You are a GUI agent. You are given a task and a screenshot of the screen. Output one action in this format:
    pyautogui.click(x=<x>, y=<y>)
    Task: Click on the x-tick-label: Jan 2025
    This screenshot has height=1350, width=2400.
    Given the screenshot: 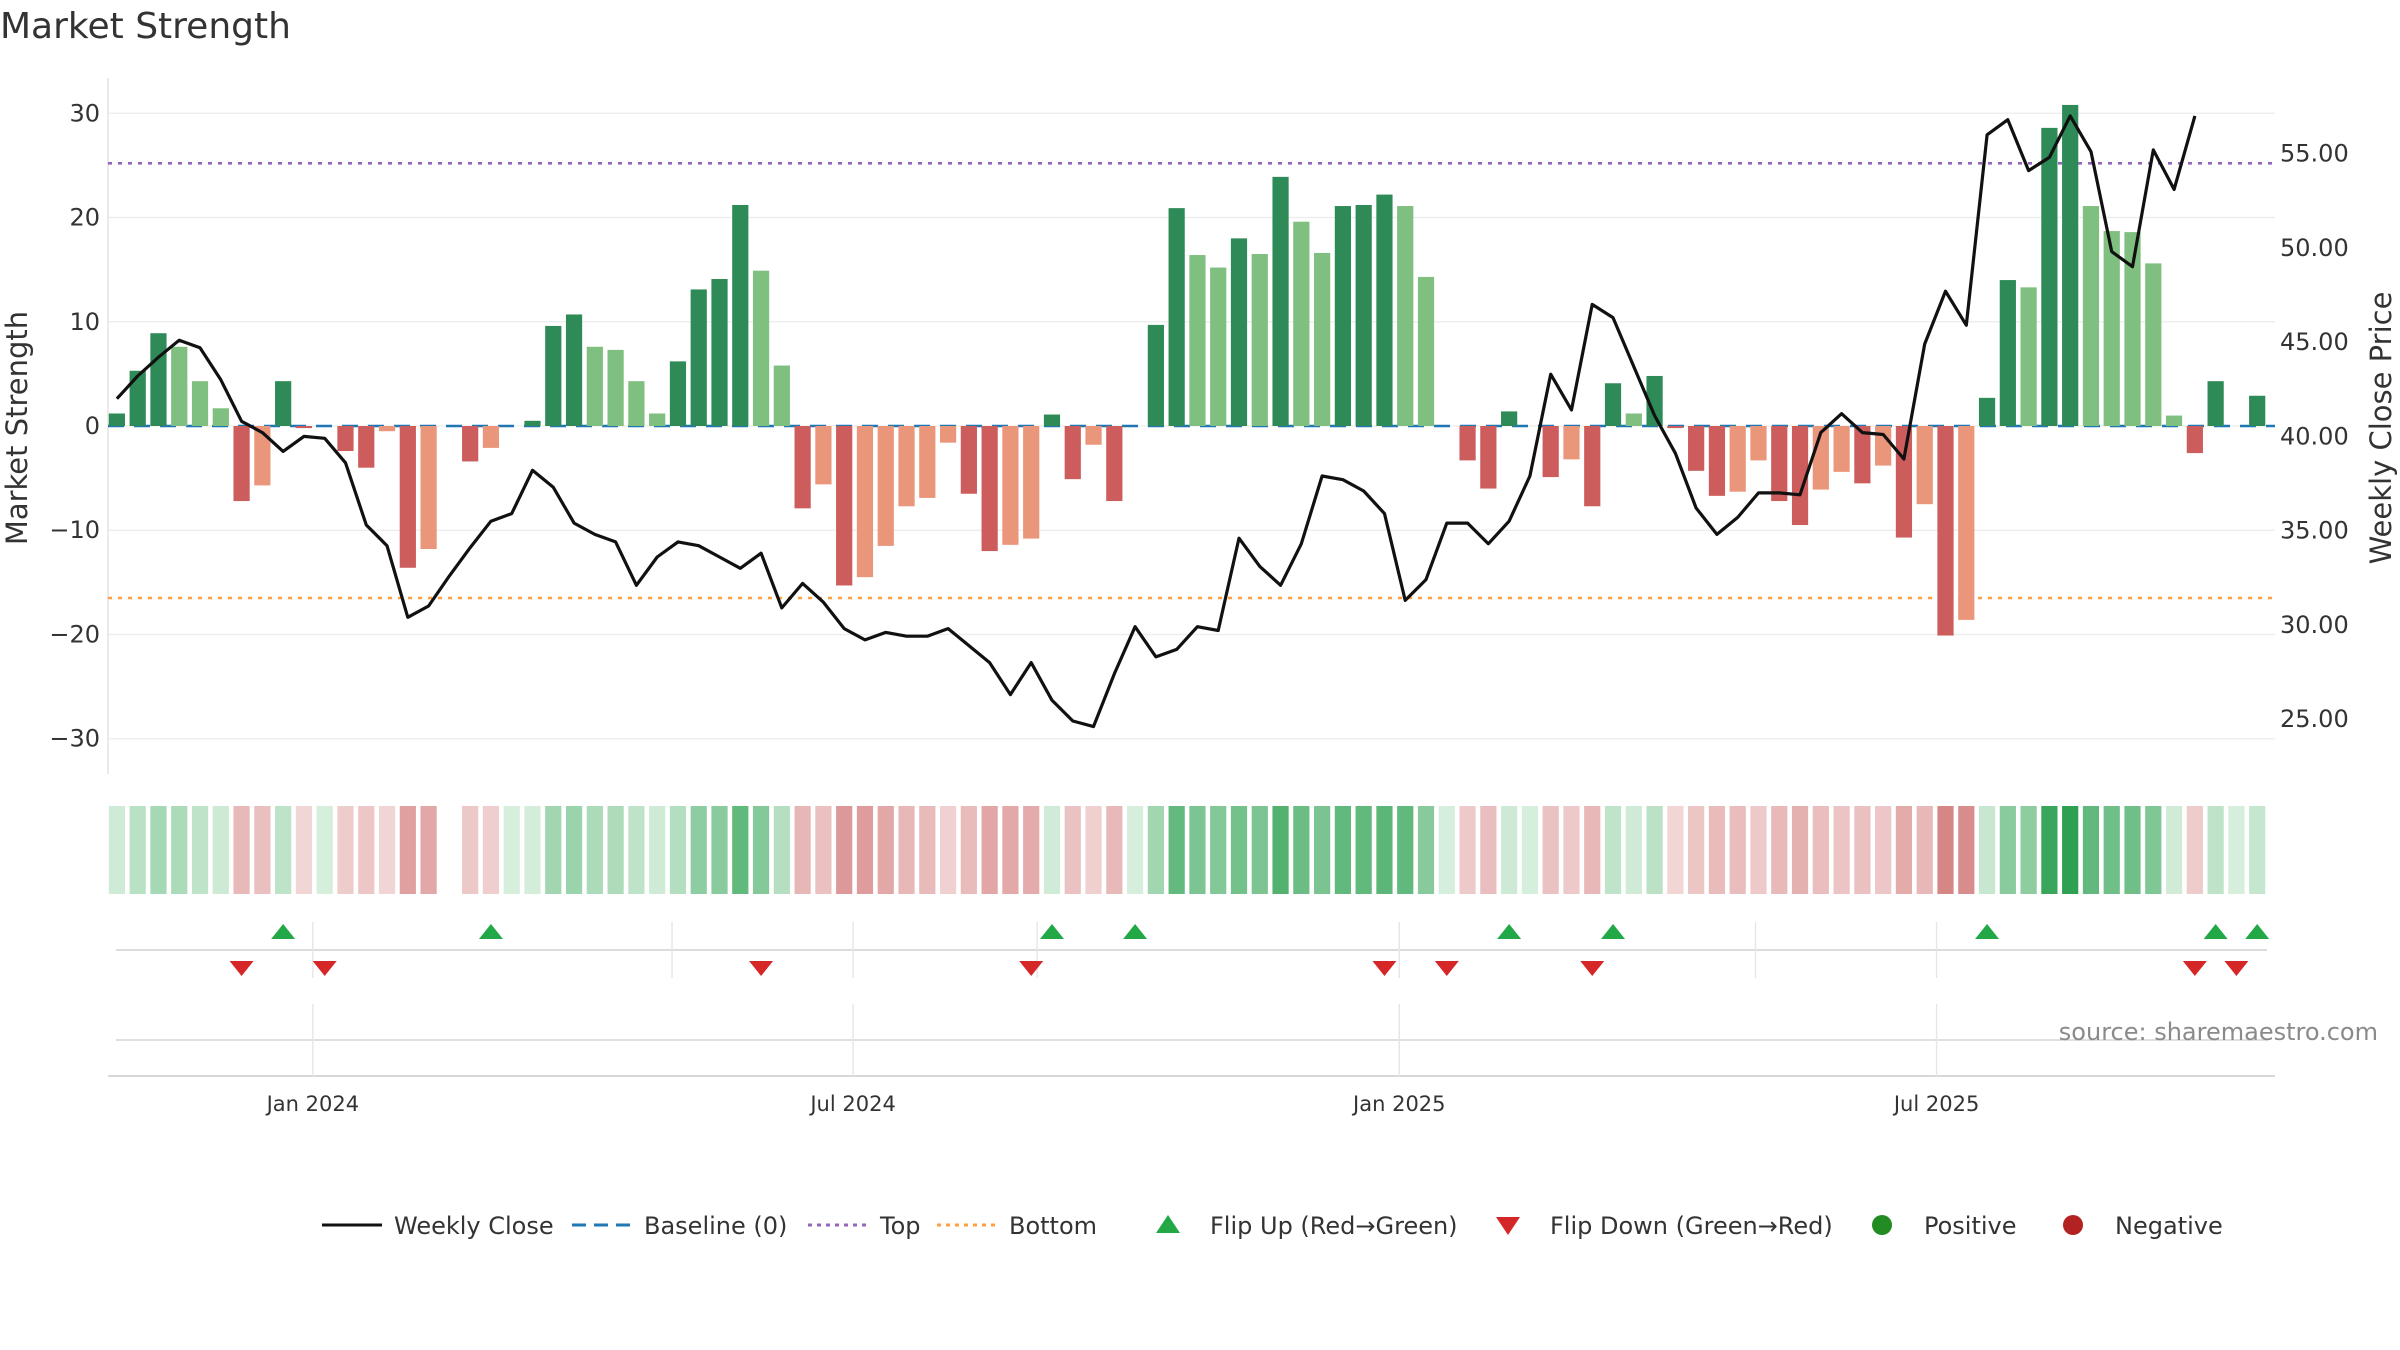 What is the action you would take?
    pyautogui.click(x=1398, y=1104)
    